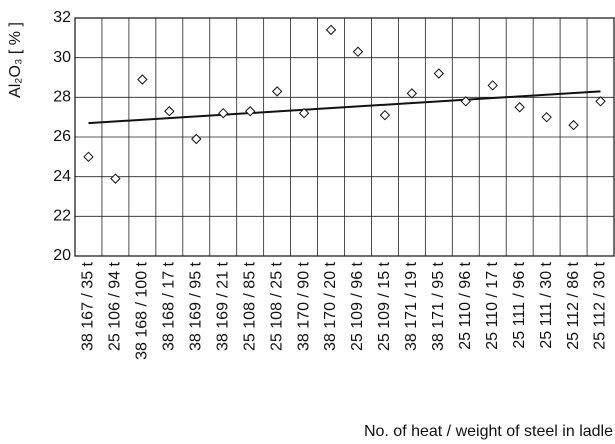  Describe the element at coordinates (492, 305) in the screenshot. I see `x-tick-label: 25 110 / 17 t` at that location.